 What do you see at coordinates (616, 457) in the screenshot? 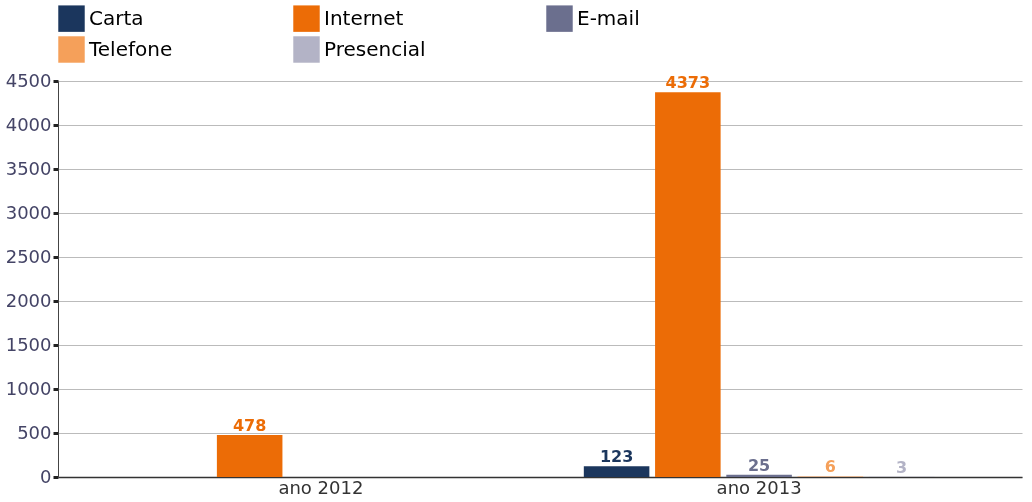
I see `data-label: 123` at bounding box center [616, 457].